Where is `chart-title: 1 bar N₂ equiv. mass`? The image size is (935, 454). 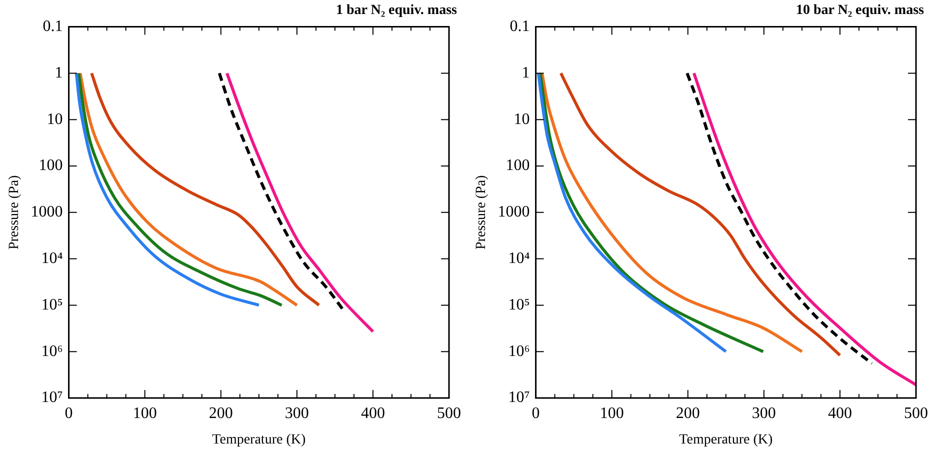
chart-title: 1 bar N₂ equiv. mass is located at coordinates (397, 10).